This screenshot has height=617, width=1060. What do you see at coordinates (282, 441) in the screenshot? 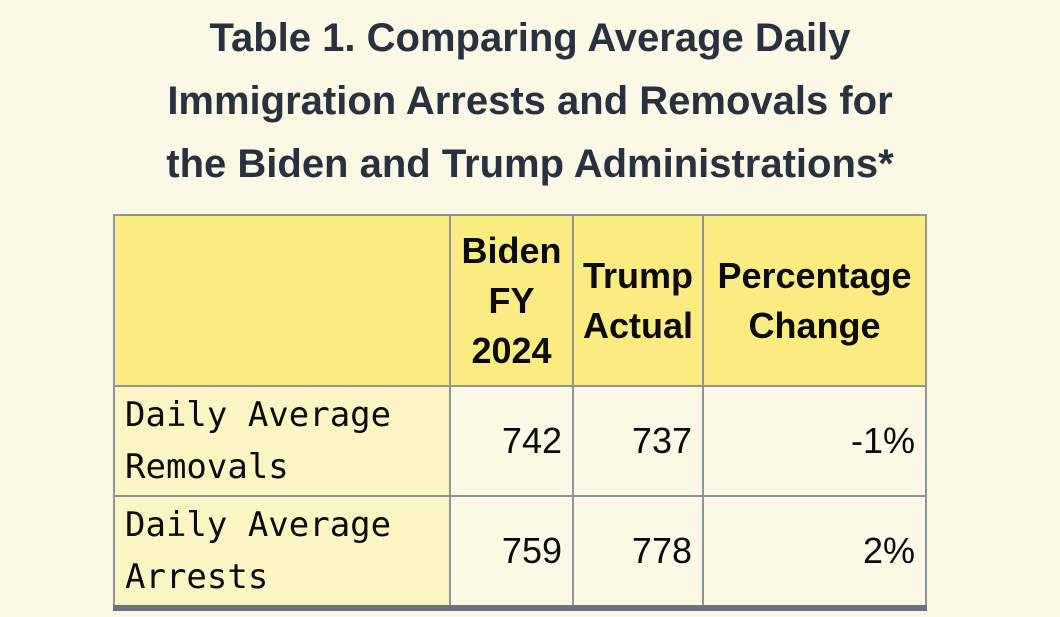
I see `row-label-daily-average-removals: Daily Average Removals` at bounding box center [282, 441].